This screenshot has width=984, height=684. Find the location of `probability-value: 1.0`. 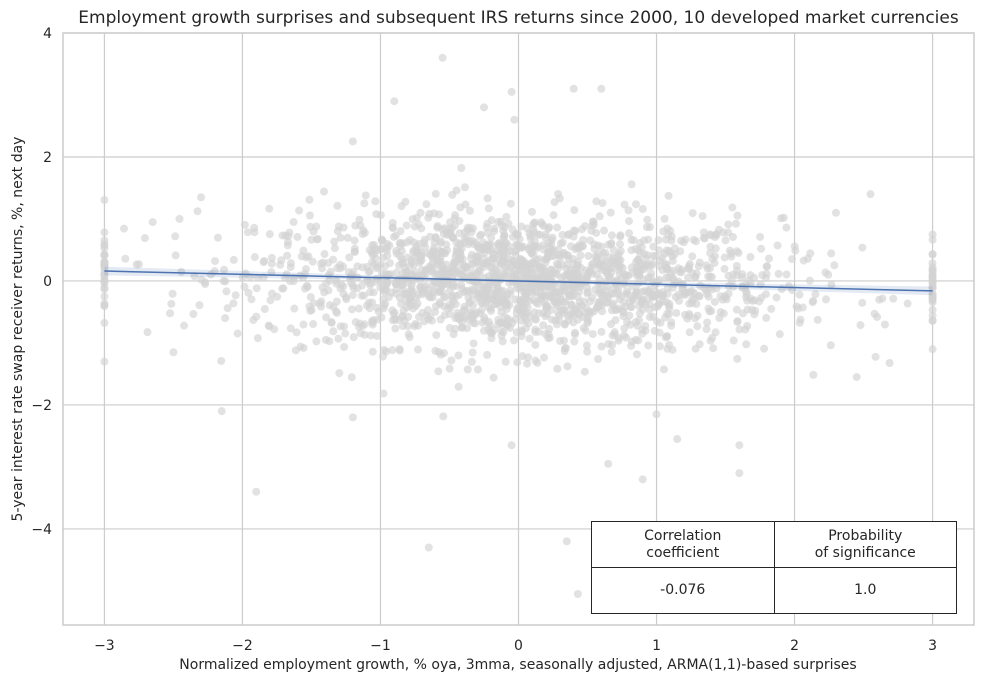

probability-value: 1.0 is located at coordinates (865, 590).